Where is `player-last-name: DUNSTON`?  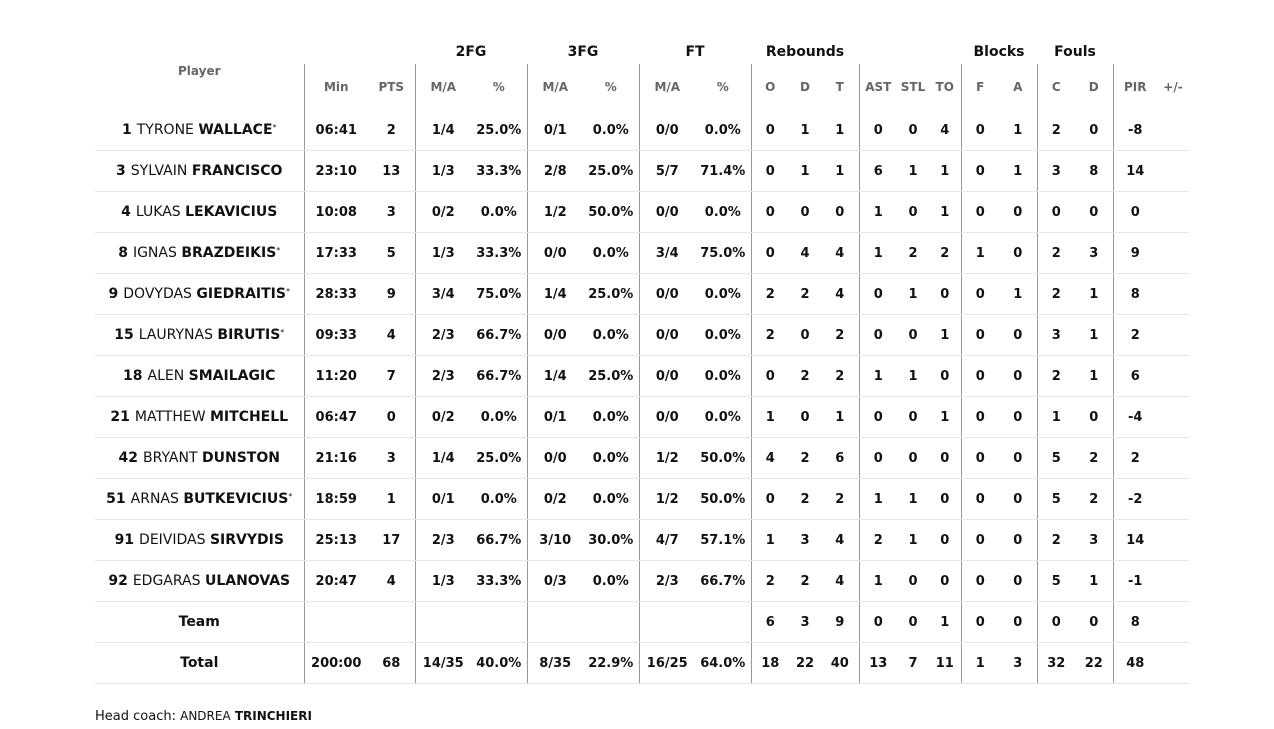
player-last-name: DUNSTON is located at coordinates (240, 458).